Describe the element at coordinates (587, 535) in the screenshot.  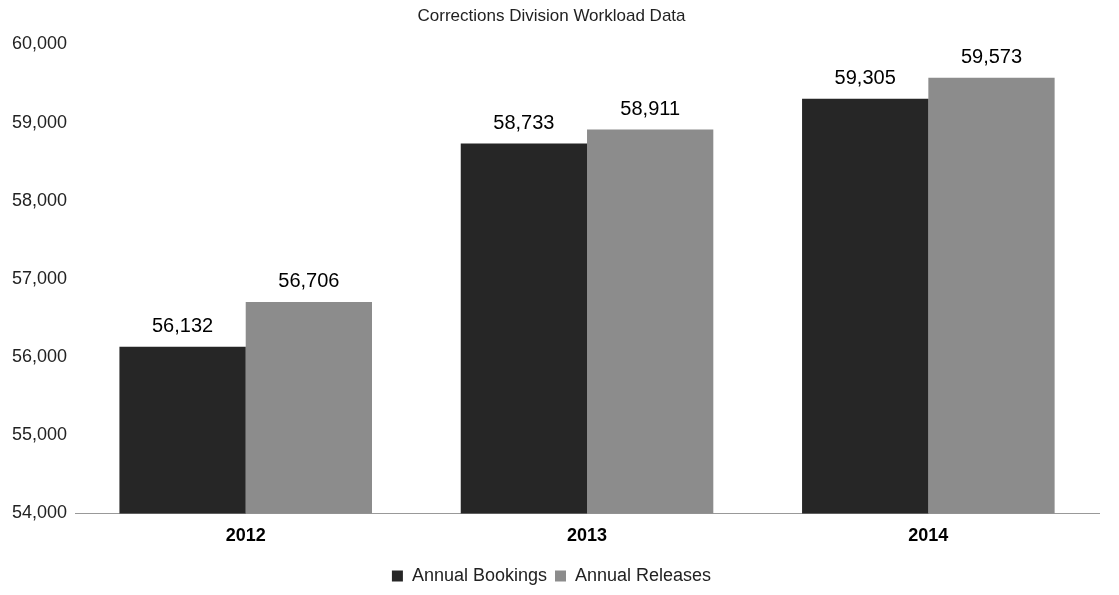
I see `x-tick-label: 2013` at that location.